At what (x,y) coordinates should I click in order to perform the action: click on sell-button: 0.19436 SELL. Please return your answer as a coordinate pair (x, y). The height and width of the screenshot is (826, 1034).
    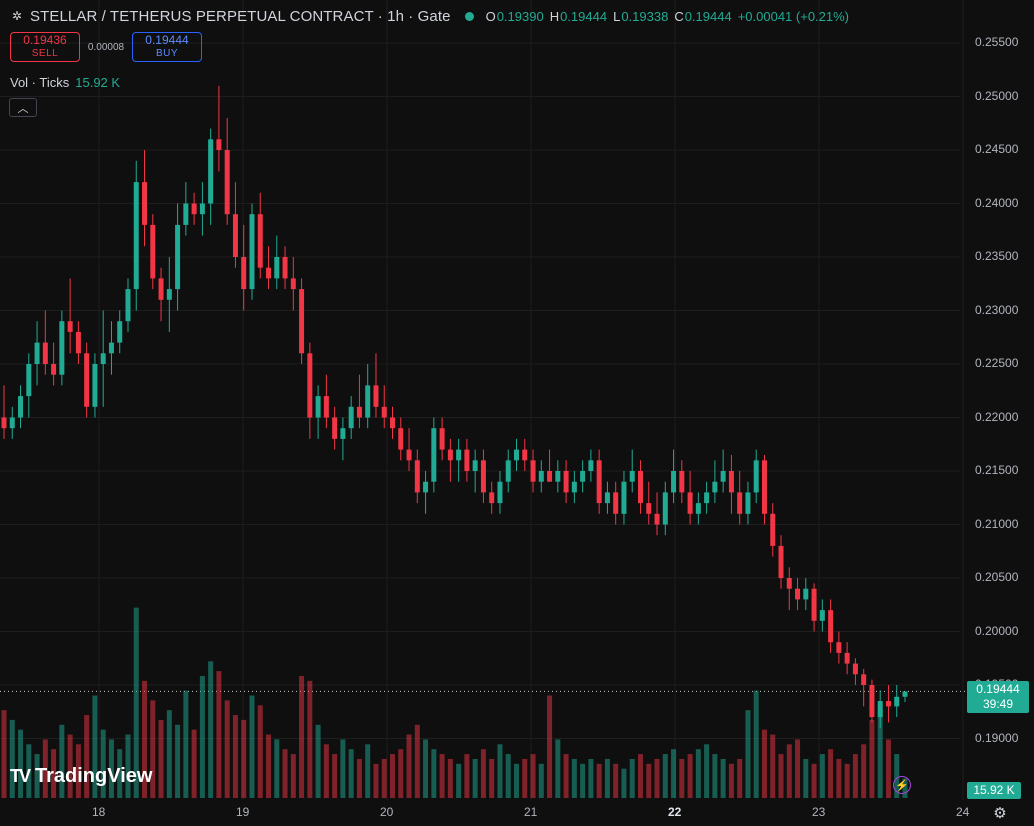
    Looking at the image, I should click on (45, 47).